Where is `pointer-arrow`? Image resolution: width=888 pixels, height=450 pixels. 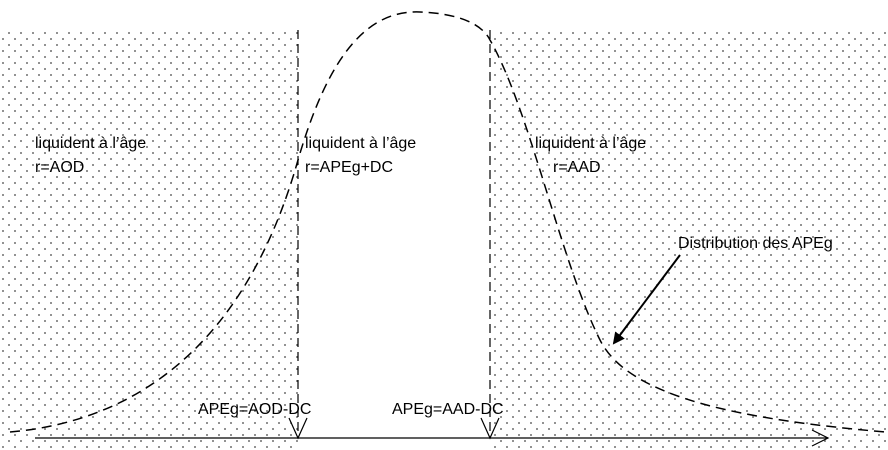
pointer-arrow is located at coordinates (646, 299).